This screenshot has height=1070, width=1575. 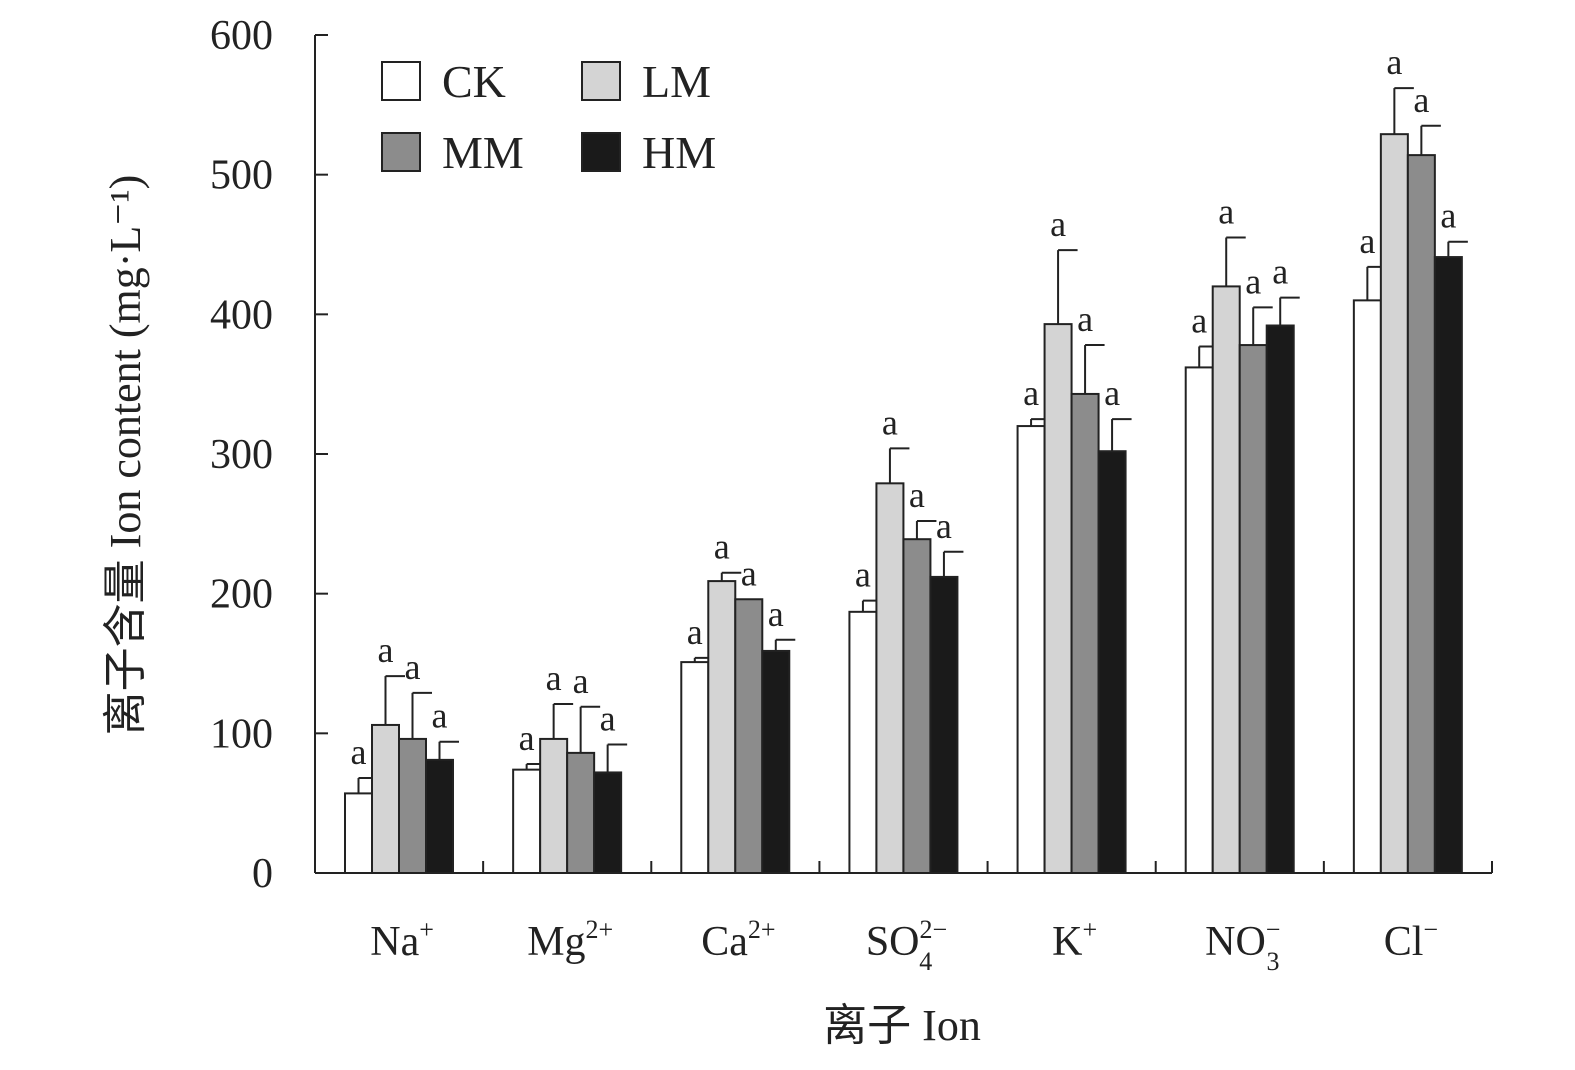 I want to click on y-axis: 0 100 200 300 400 500 600, so click(x=269, y=455).